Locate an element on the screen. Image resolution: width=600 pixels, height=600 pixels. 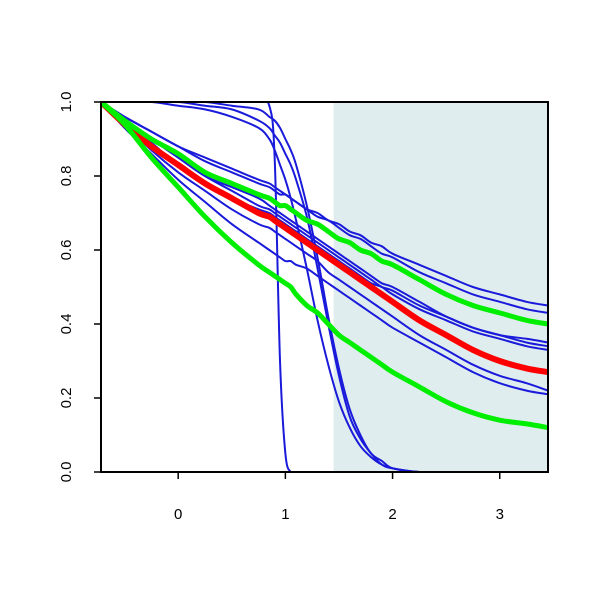
x-axis: 0 1 2 3 is located at coordinates (339, 497).